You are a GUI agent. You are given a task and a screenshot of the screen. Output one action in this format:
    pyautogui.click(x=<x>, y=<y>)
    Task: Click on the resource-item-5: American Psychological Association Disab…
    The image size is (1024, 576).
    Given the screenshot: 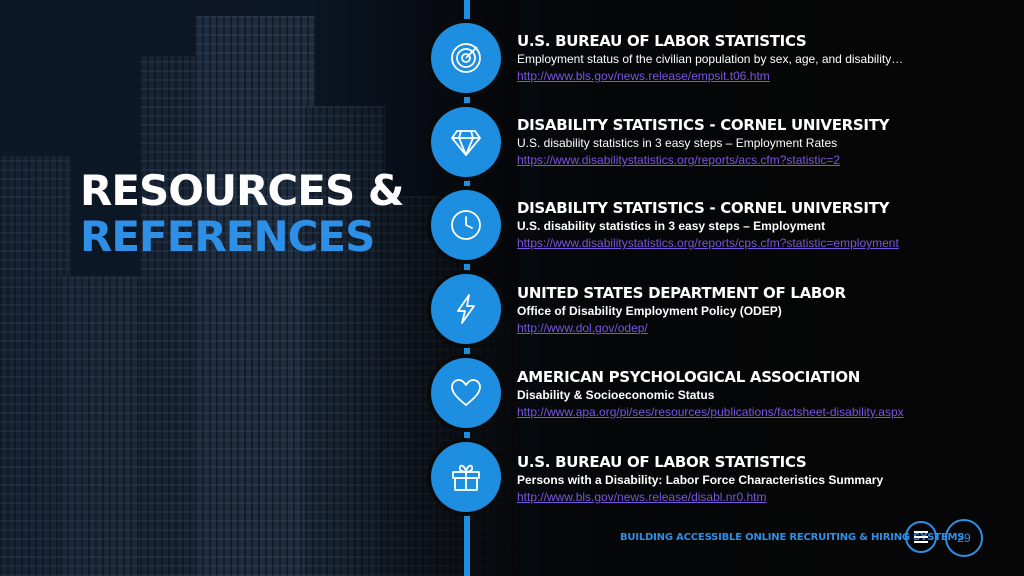 What is the action you would take?
    pyautogui.click(x=757, y=394)
    